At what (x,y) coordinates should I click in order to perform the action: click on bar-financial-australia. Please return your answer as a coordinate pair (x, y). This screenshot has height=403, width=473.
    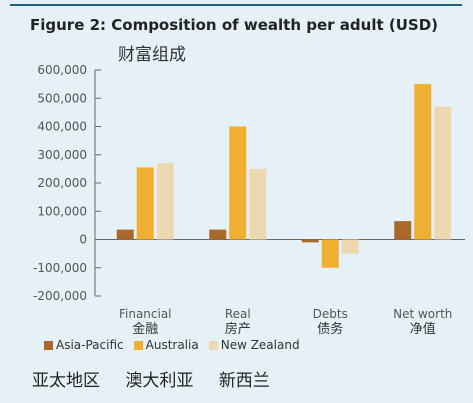
    Looking at the image, I should click on (145, 203).